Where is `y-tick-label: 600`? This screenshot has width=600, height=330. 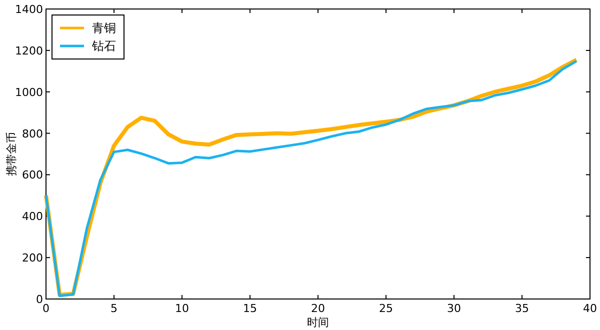 y-tick-label: 600 is located at coordinates (32, 175).